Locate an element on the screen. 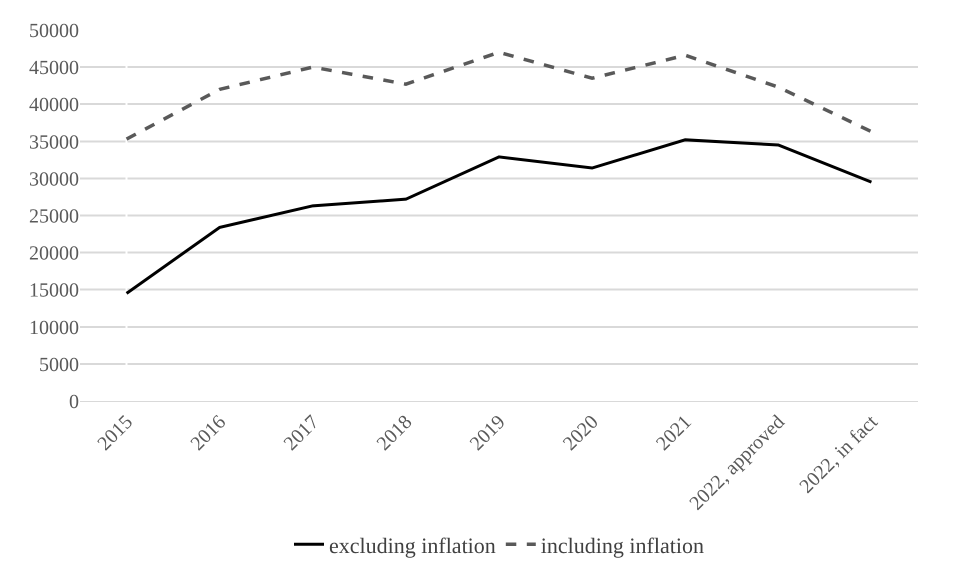  y-tick-label: 30000 is located at coordinates (54, 179).